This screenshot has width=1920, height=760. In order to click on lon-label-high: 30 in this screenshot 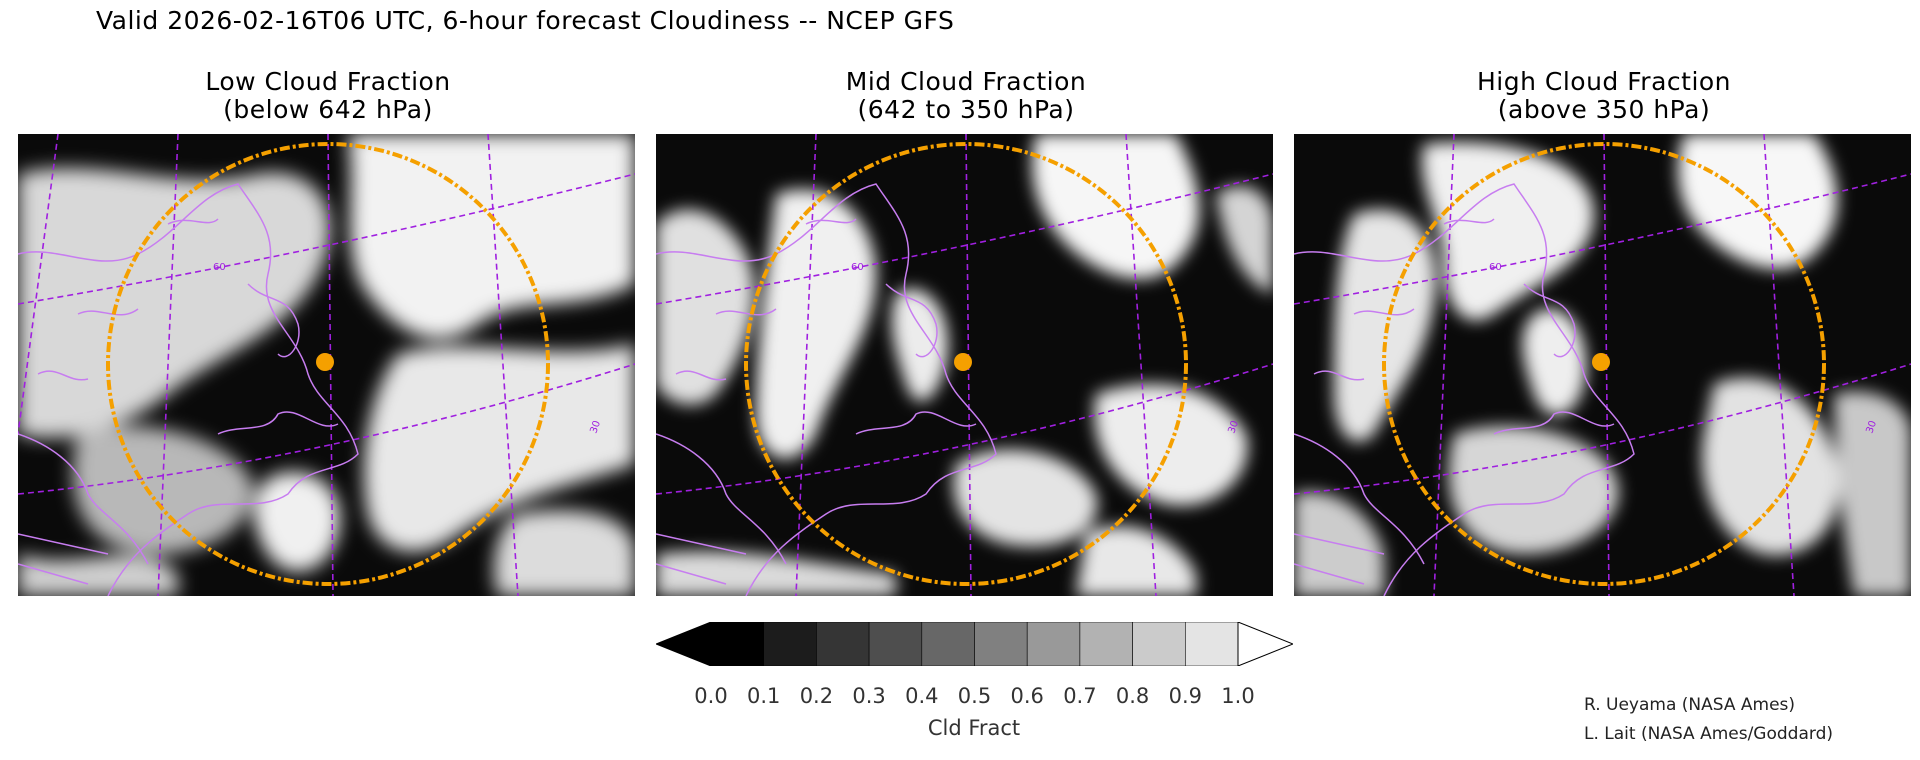, I will do `click(1871, 427)`.